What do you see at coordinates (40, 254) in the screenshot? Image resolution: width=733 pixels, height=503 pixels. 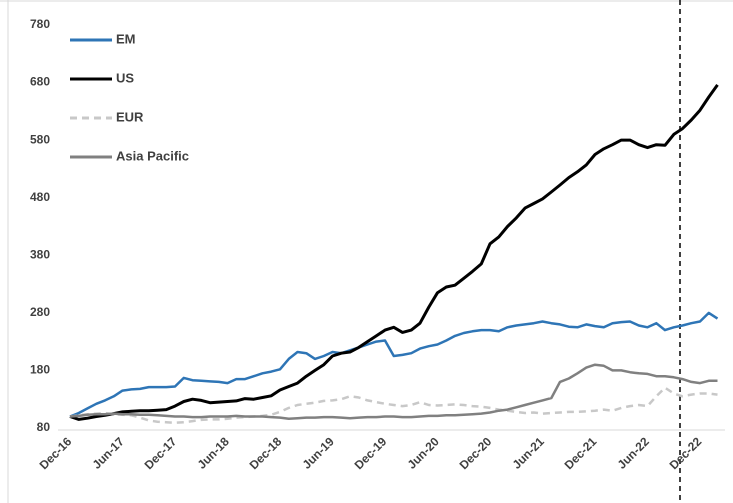 I see `y-tick-label: 380` at bounding box center [40, 254].